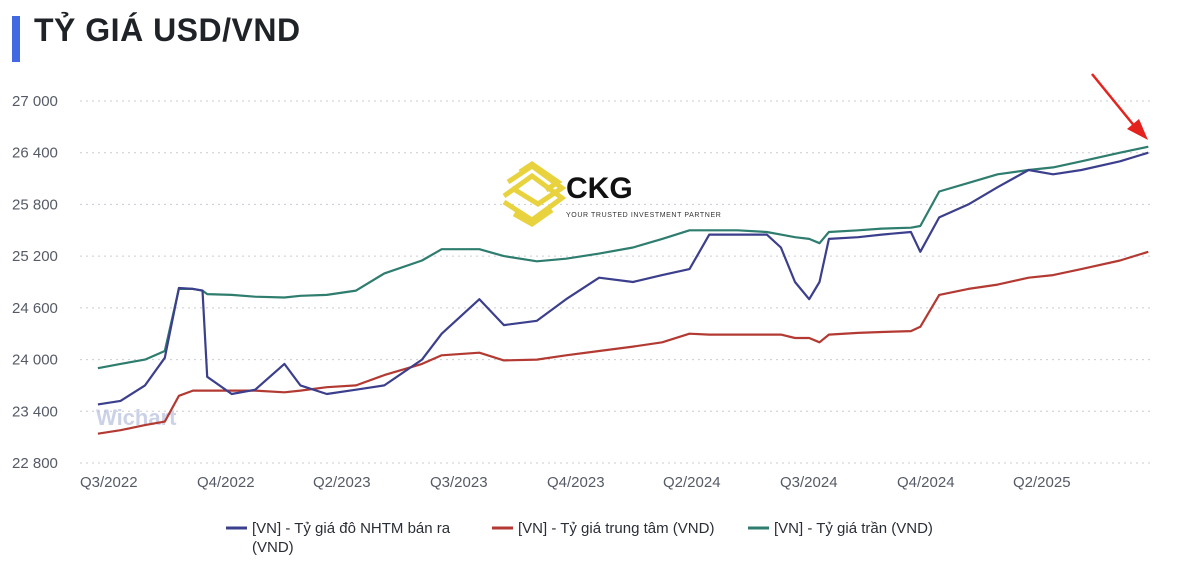 This screenshot has height=587, width=1200. What do you see at coordinates (226, 482) in the screenshot?
I see `x-tick-label: Q4/2022` at bounding box center [226, 482].